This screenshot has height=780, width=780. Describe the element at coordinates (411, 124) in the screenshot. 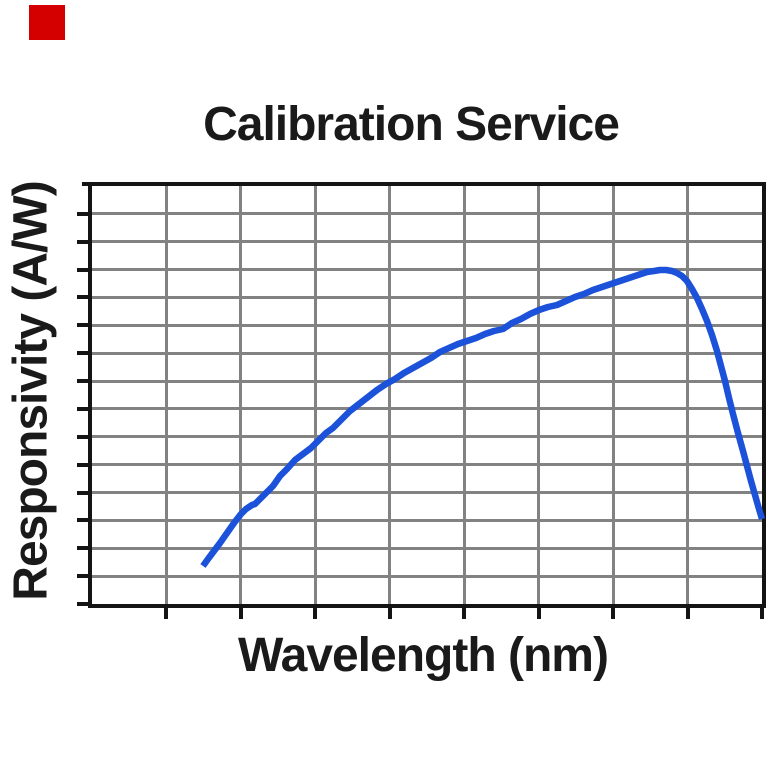

I see `chart-title: Calibration Service` at that location.